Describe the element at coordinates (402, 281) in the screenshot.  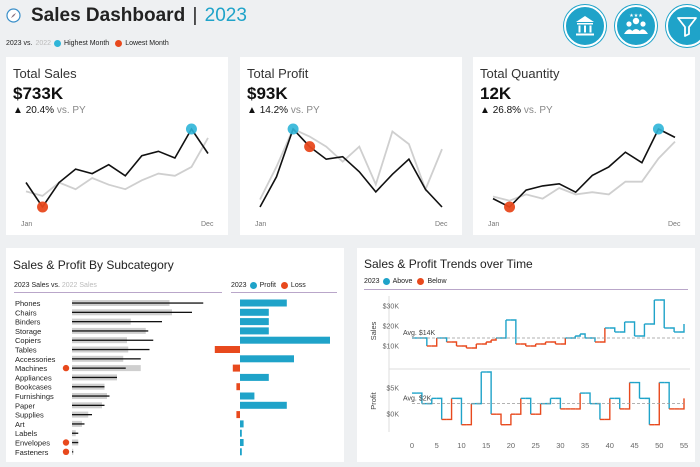
I see `above-legend-label: Above` at that location.